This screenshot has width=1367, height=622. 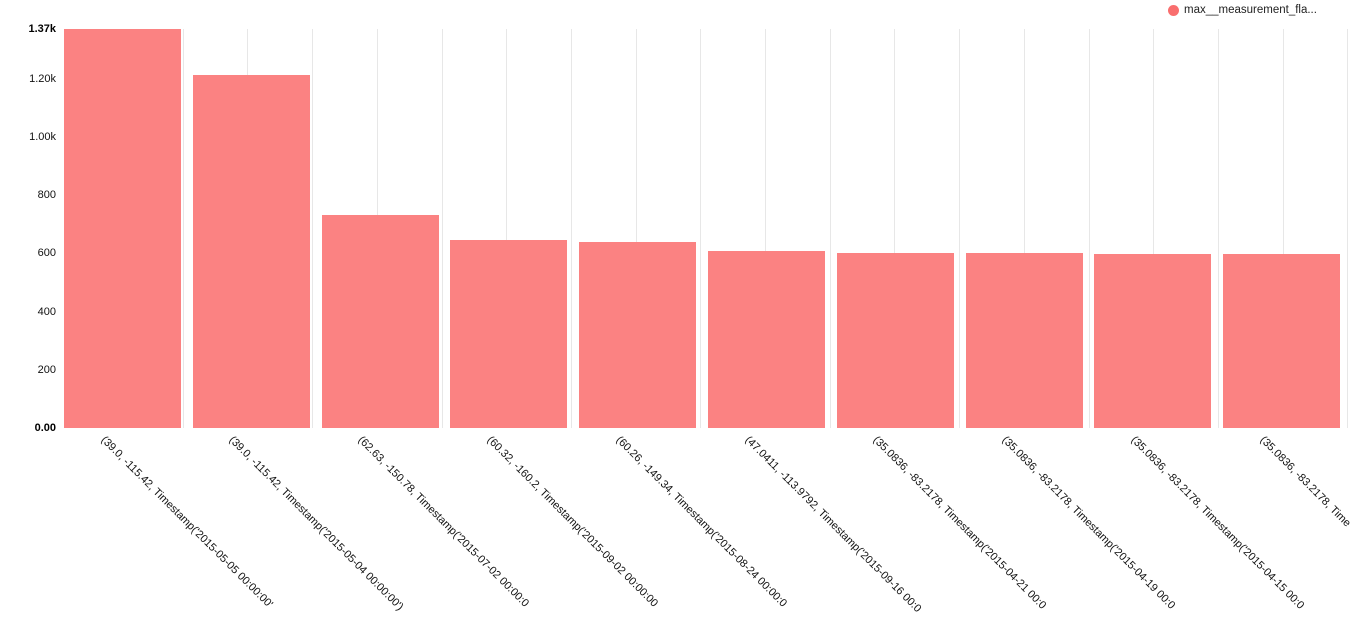 I want to click on y-tick-label: 400, so click(x=46, y=311).